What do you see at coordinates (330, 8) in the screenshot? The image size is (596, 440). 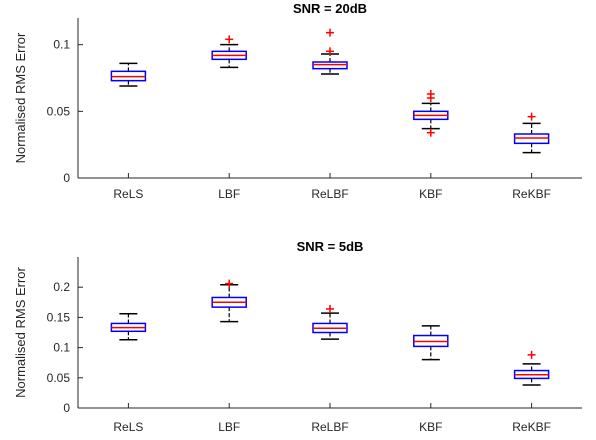 I see `chart-title: SNR = 20dB` at bounding box center [330, 8].